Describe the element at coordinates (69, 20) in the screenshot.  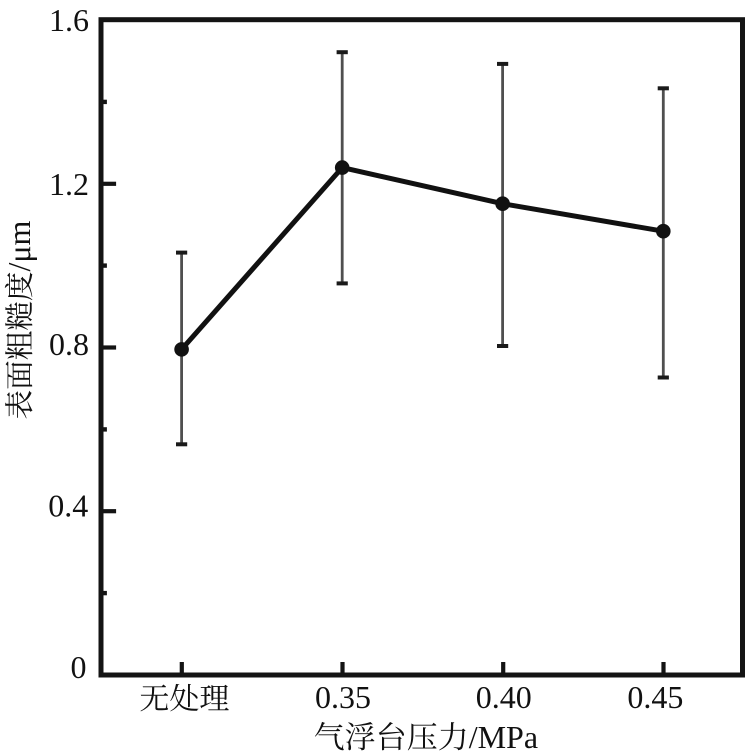
I see `svg-text: 1.6` at that location.